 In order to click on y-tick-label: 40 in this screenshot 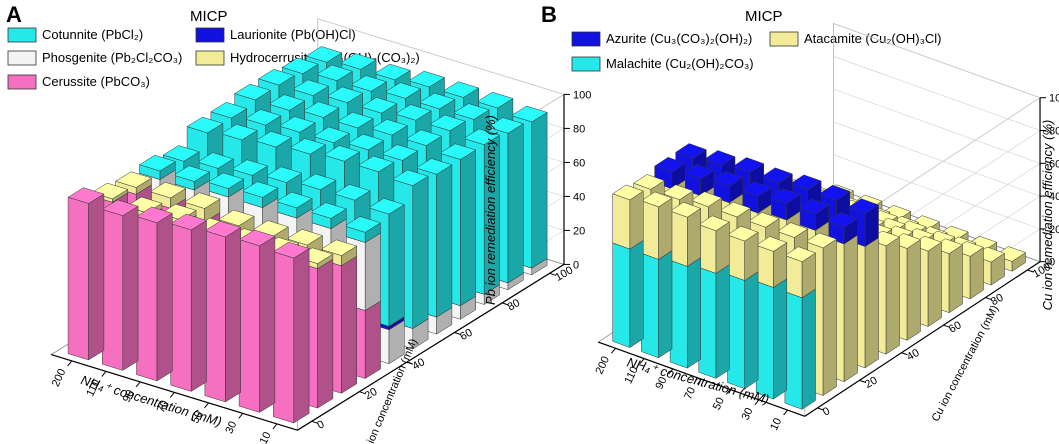, I will do `click(418, 364)`.